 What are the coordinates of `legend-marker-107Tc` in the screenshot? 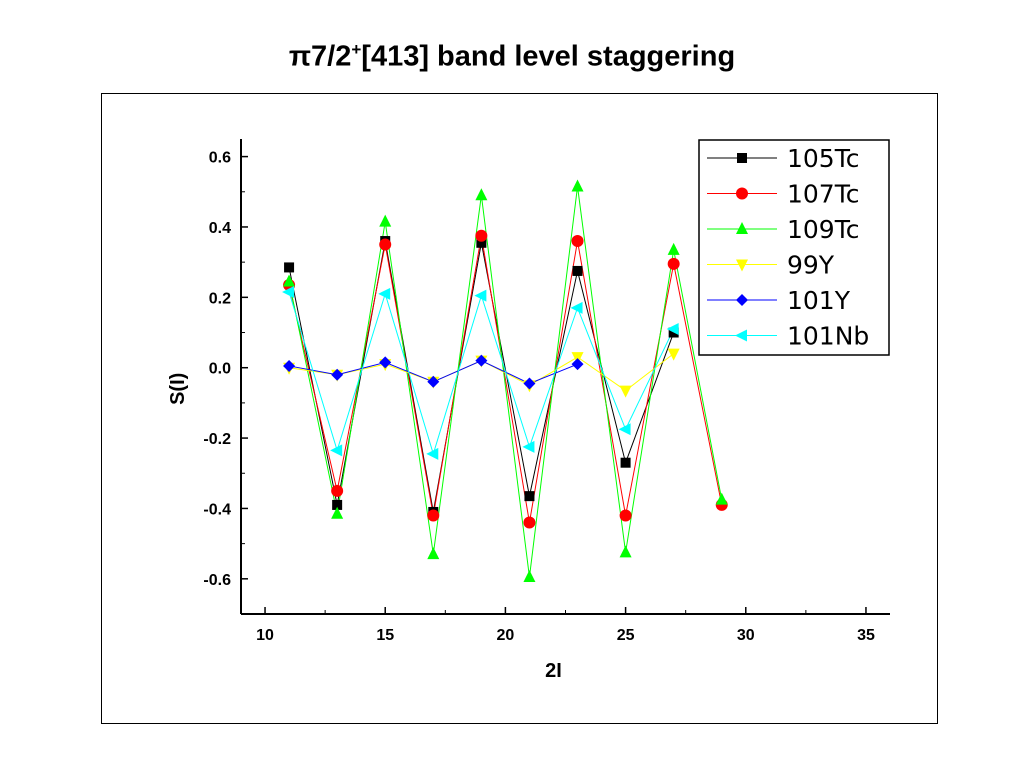 It's located at (742, 193).